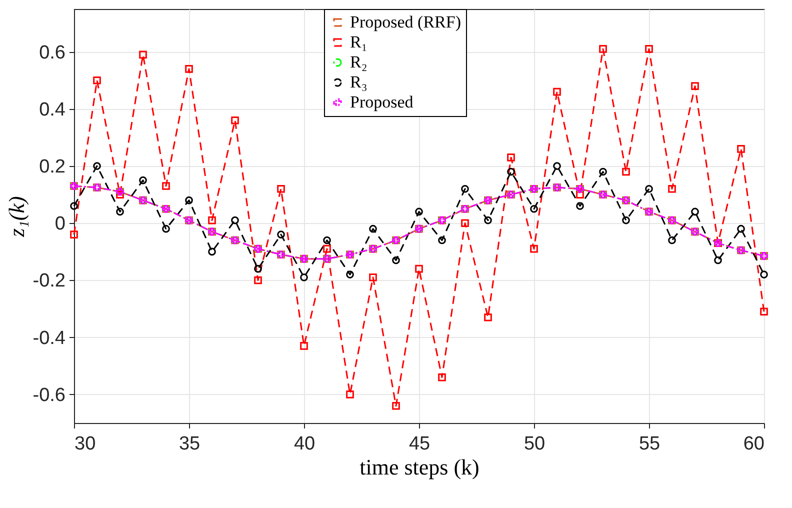 The width and height of the screenshot is (792, 508). What do you see at coordinates (359, 62) in the screenshot?
I see `legend-label: R₂` at bounding box center [359, 62].